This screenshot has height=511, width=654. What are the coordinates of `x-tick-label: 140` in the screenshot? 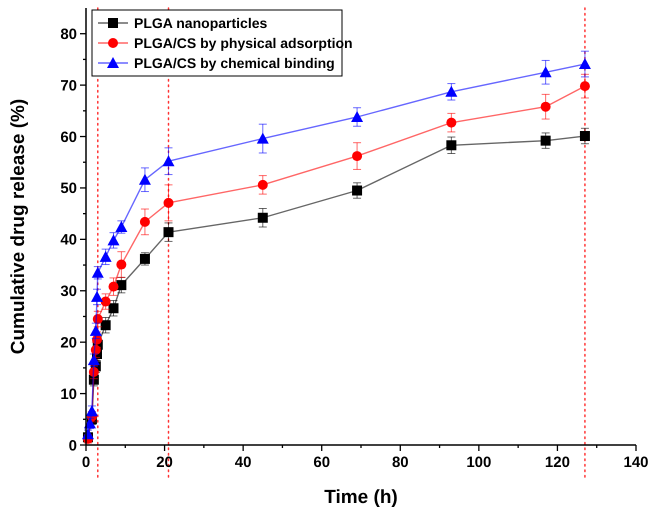 It's located at (636, 462).